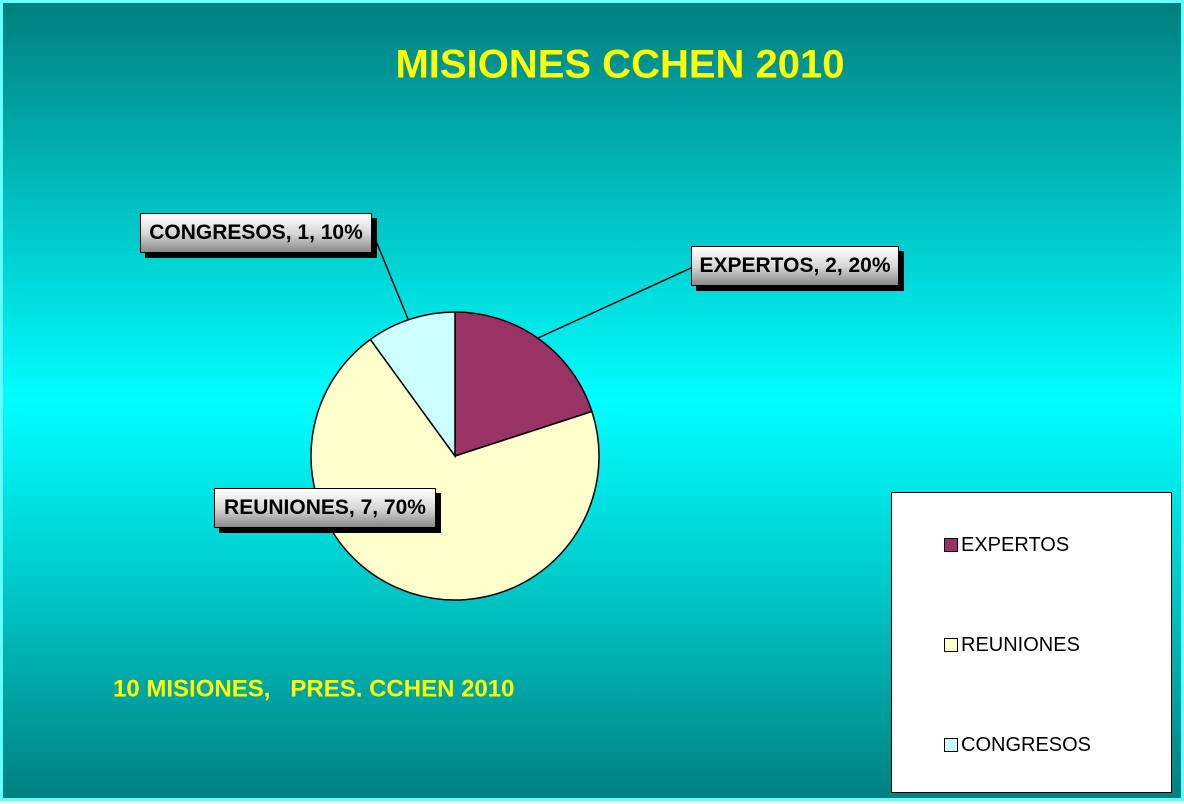 Image resolution: width=1184 pixels, height=804 pixels. Describe the element at coordinates (1020, 644) in the screenshot. I see `legend-label: REUNIONES` at that location.